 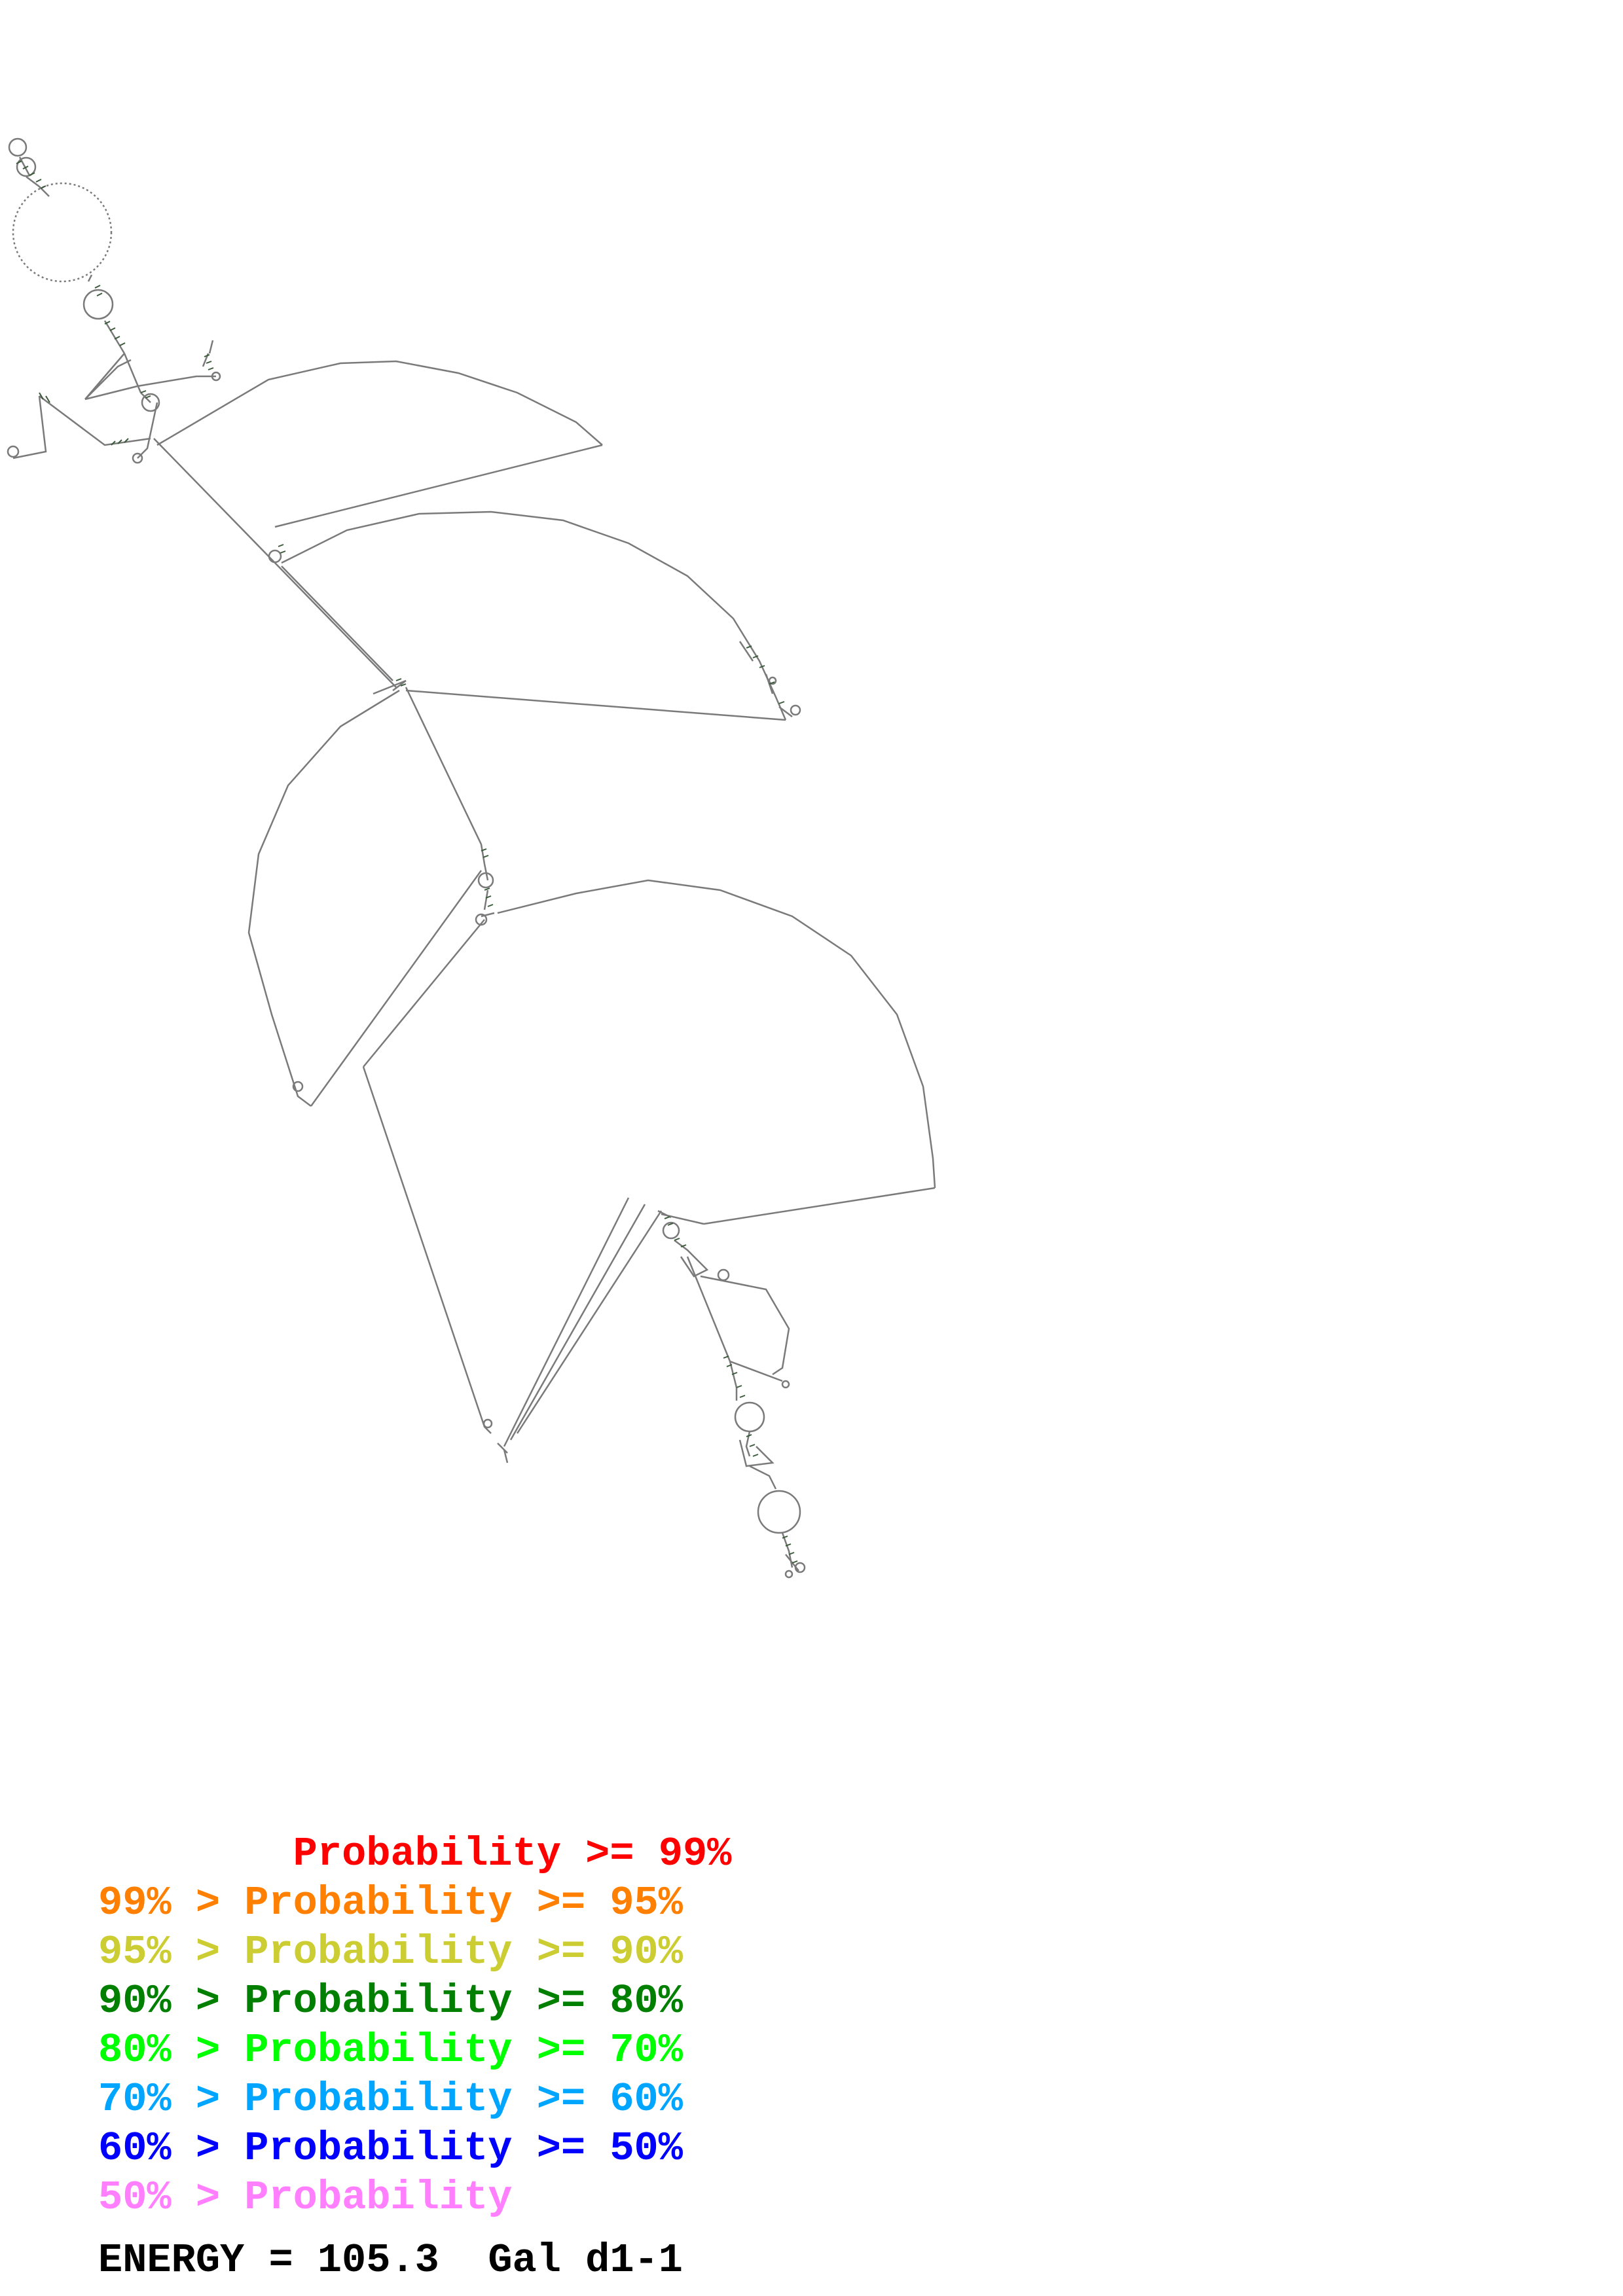 What do you see at coordinates (512, 1854) in the screenshot?
I see `legend-label: Probability >= 99%` at bounding box center [512, 1854].